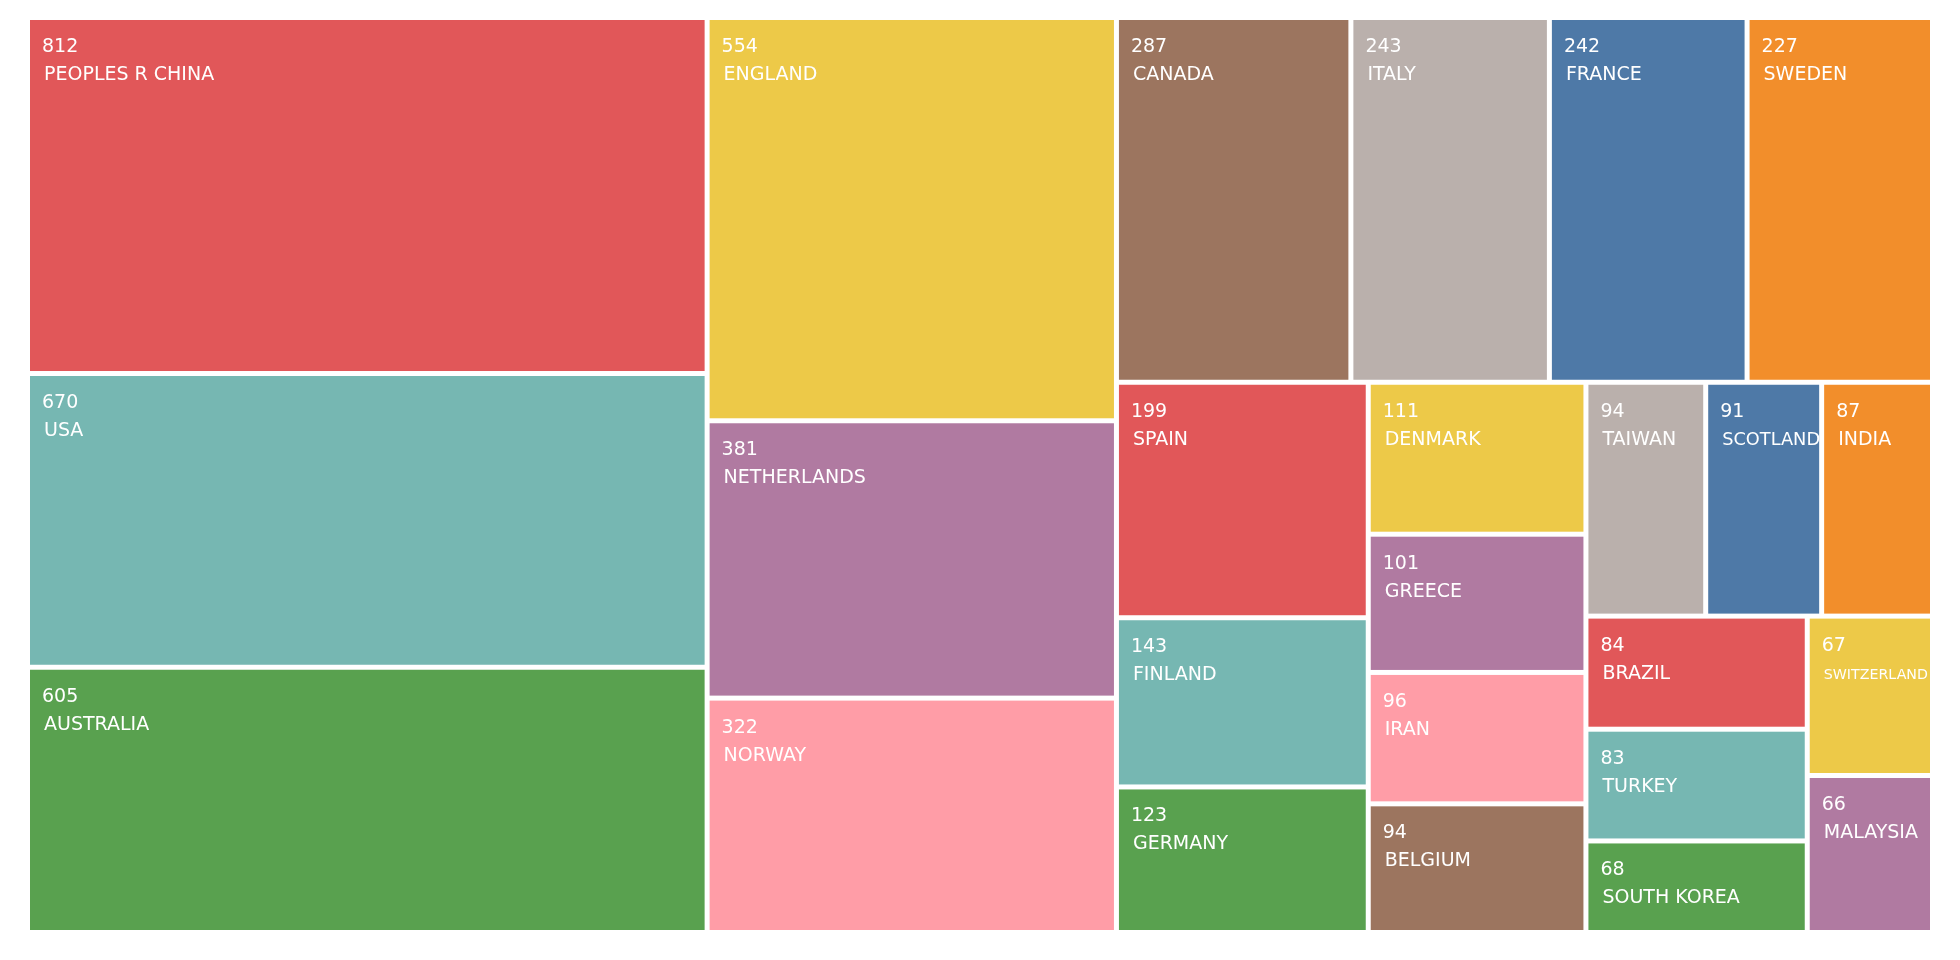 This screenshot has height=960, width=1960. I want to click on data-label: 812, so click(60, 45).